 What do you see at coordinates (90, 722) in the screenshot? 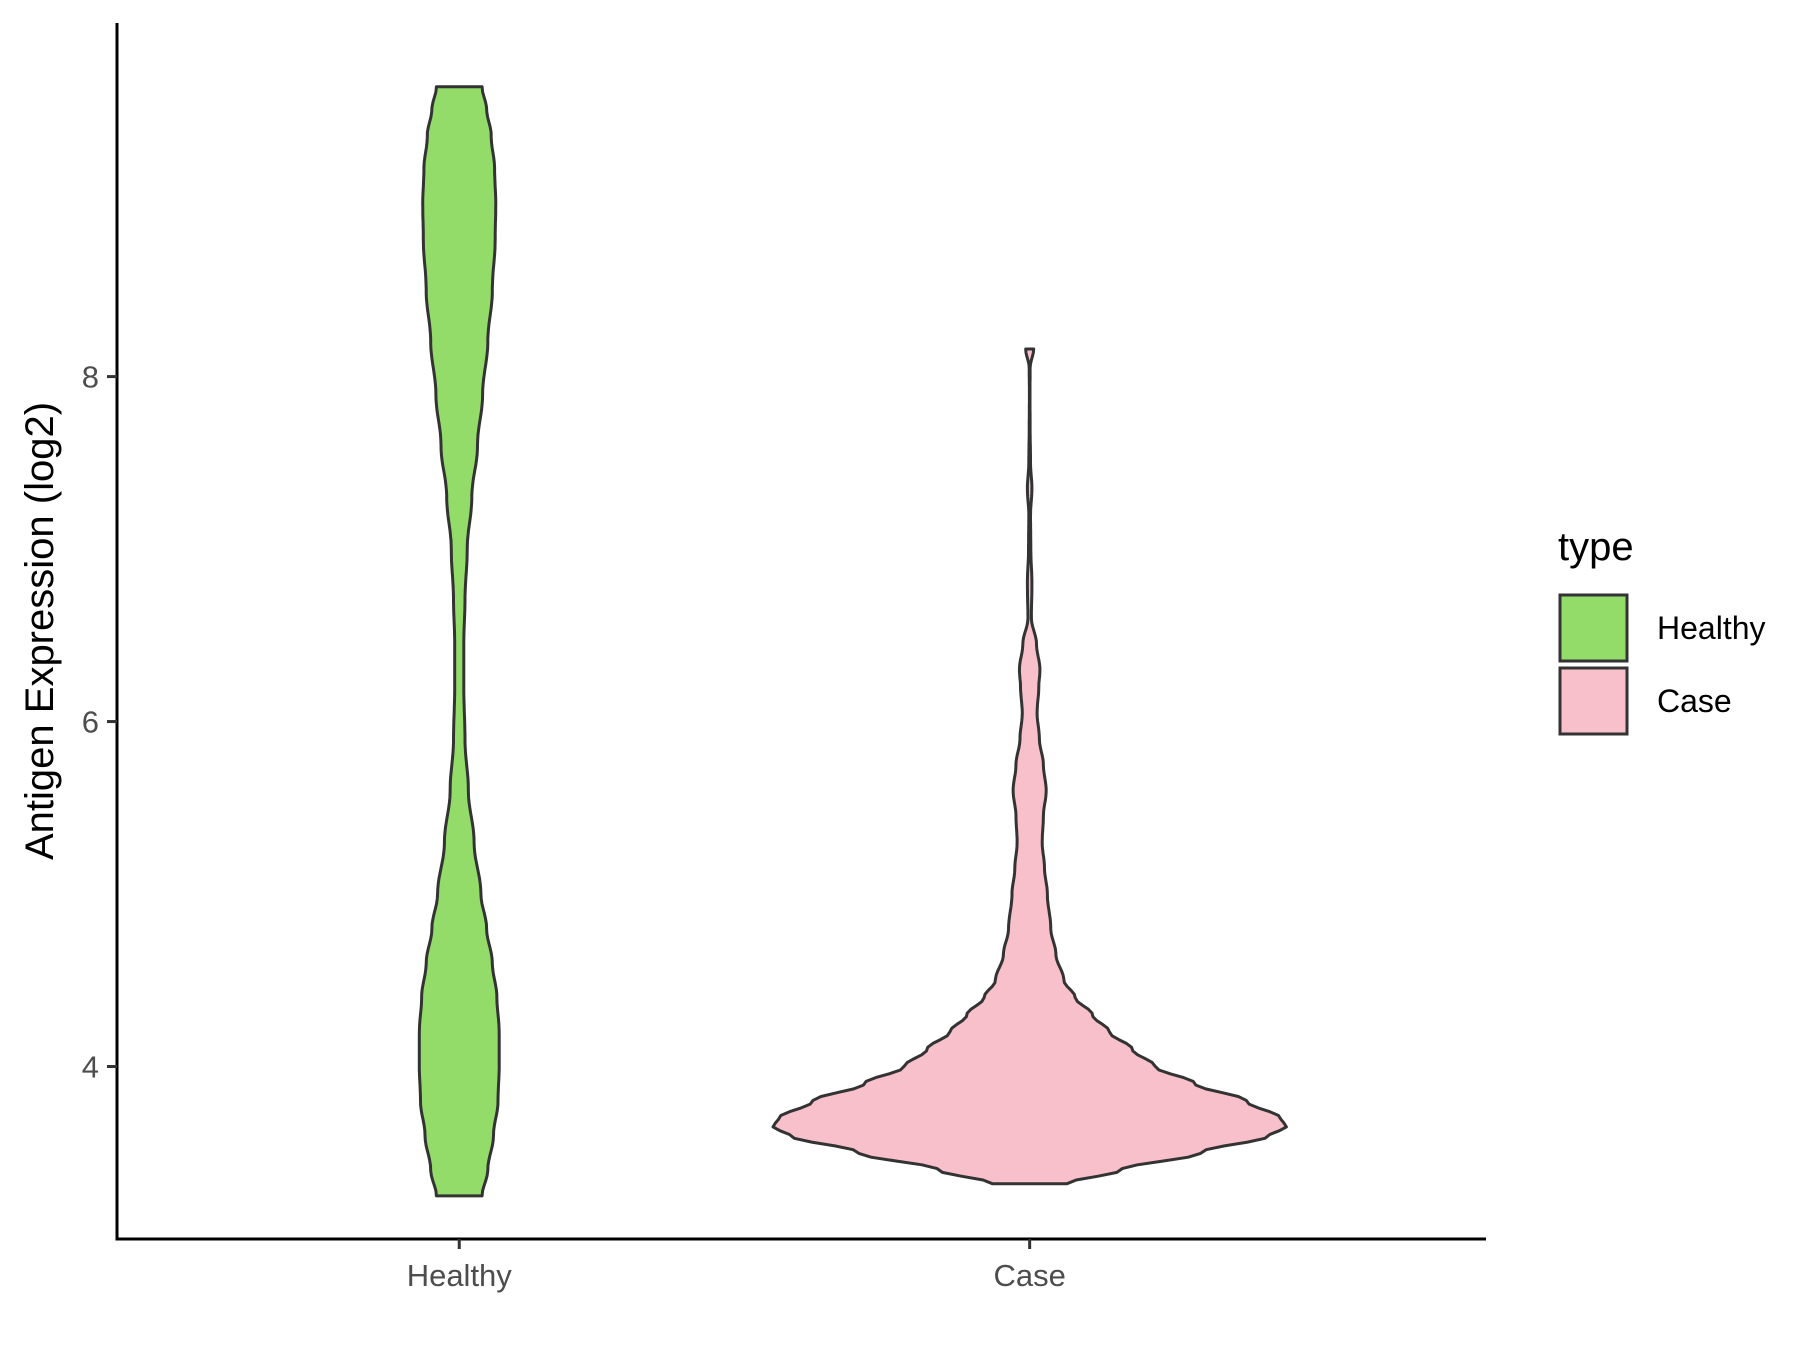
I see `y-tick-label: 6` at bounding box center [90, 722].